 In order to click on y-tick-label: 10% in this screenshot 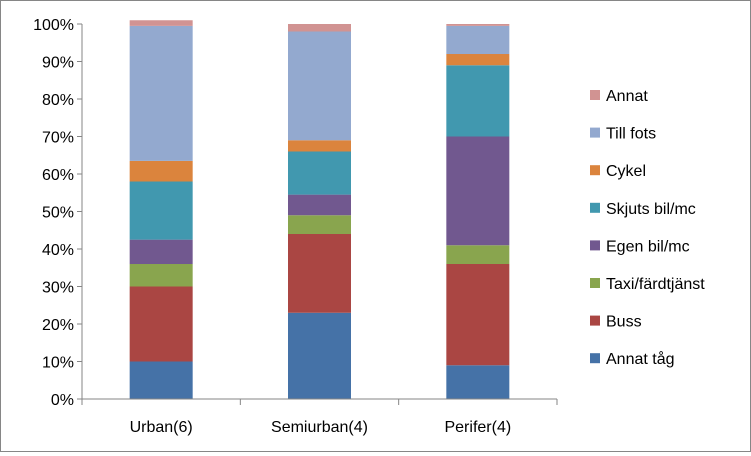, I will do `click(58, 363)`.